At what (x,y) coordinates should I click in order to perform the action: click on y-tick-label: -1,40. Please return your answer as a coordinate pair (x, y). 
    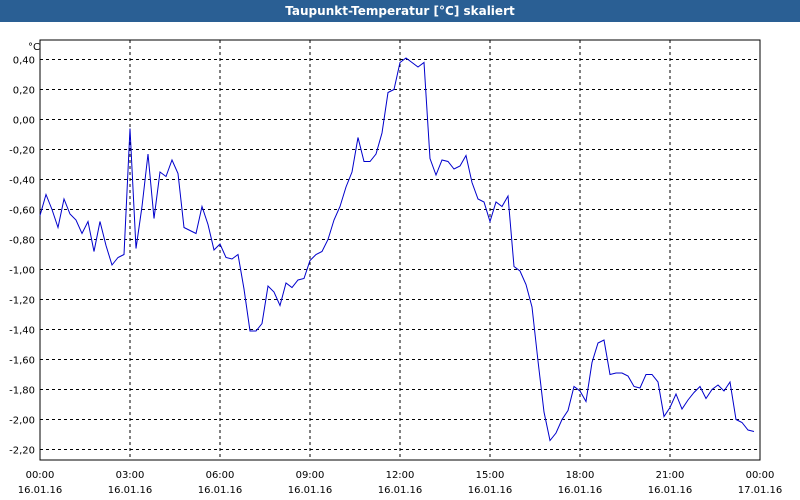
    Looking at the image, I should click on (22, 331).